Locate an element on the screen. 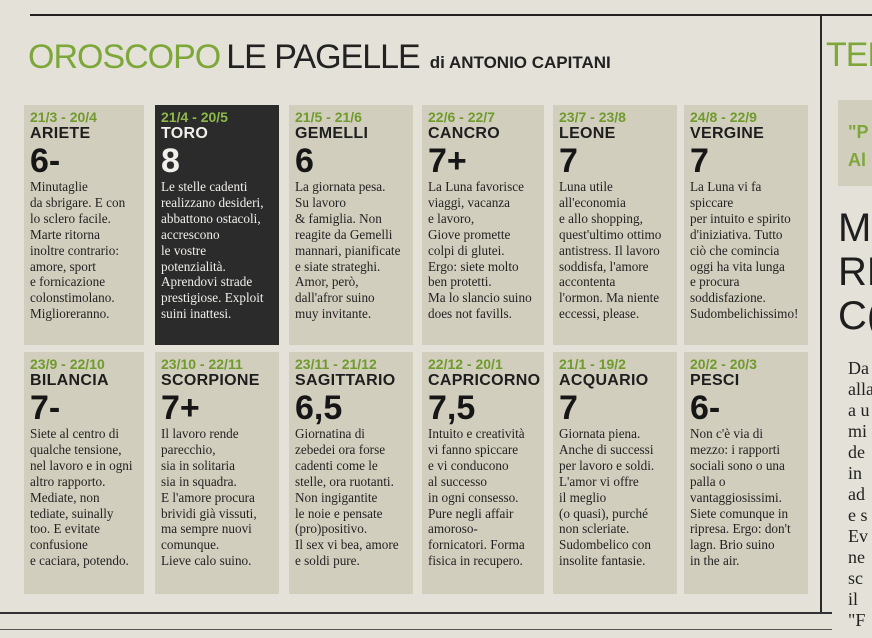 The width and height of the screenshot is (872, 638). sidebar-body: Da alla a u mi de in ad e s Ev ne sc il "F is located at coordinates (860, 494).